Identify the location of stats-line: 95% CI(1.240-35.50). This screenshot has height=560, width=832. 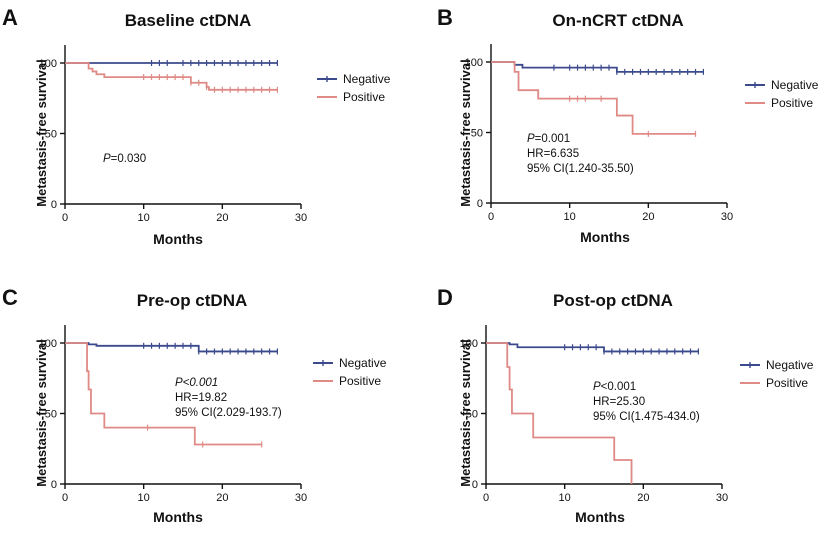
(580, 169).